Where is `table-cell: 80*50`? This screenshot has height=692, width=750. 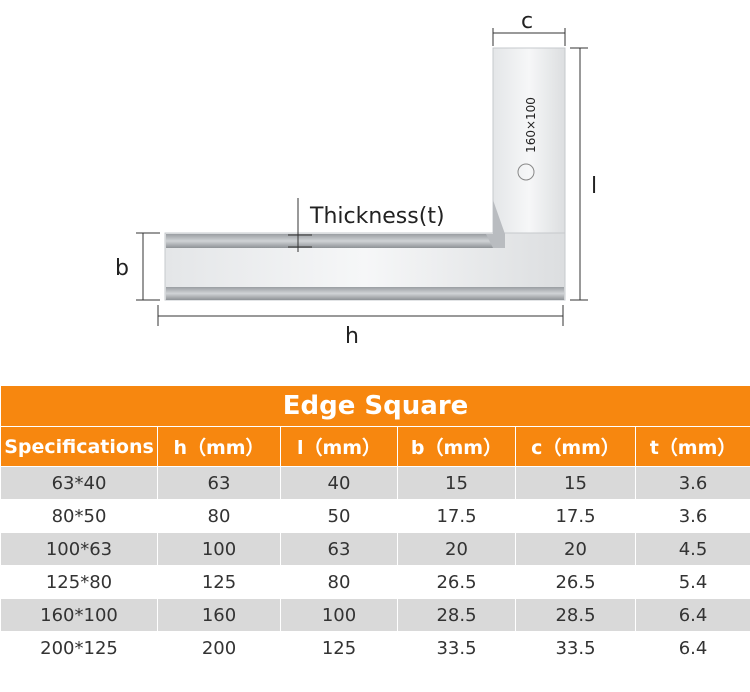
table-cell: 80*50 is located at coordinates (79, 516).